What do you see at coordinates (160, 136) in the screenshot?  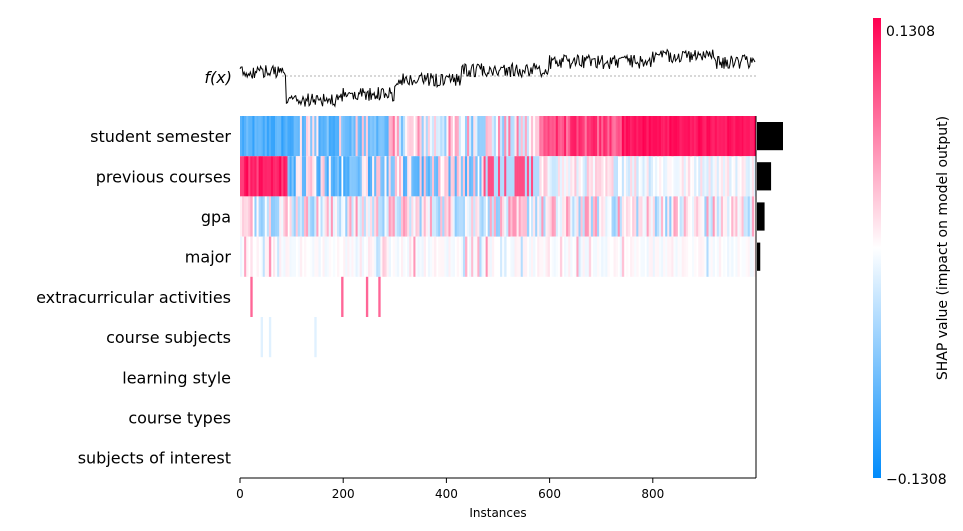 I see `feature-label: student semester` at bounding box center [160, 136].